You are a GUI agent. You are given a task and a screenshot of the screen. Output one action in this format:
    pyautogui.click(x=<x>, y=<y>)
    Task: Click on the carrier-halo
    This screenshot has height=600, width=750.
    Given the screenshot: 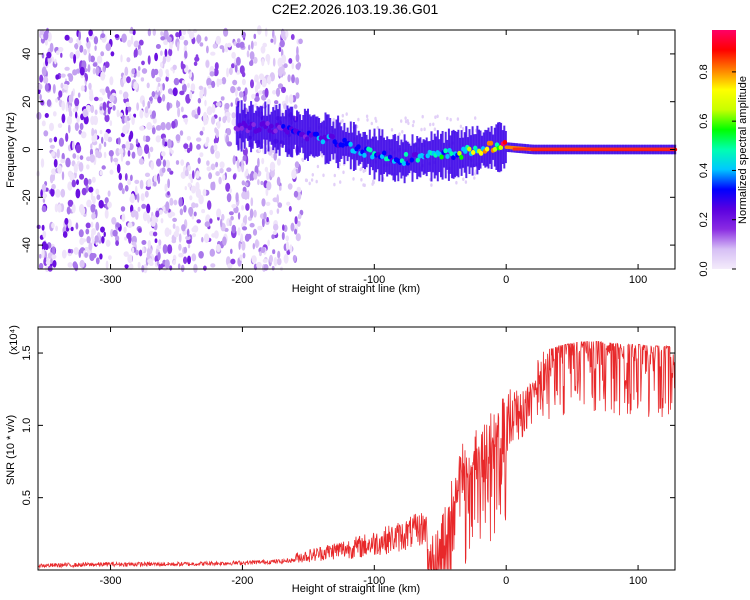 What is the action you would take?
    pyautogui.click(x=255, y=127)
    